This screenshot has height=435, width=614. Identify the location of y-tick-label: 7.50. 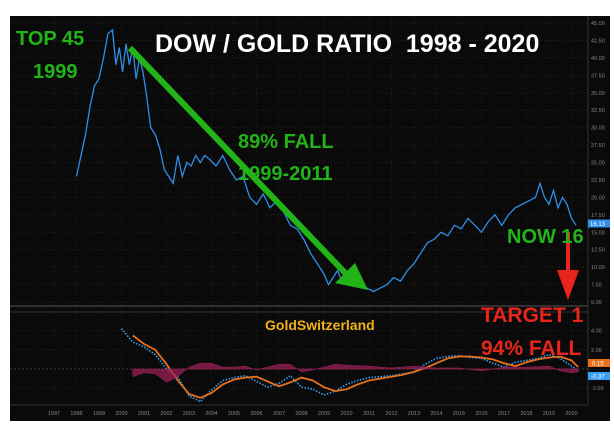
(596, 286).